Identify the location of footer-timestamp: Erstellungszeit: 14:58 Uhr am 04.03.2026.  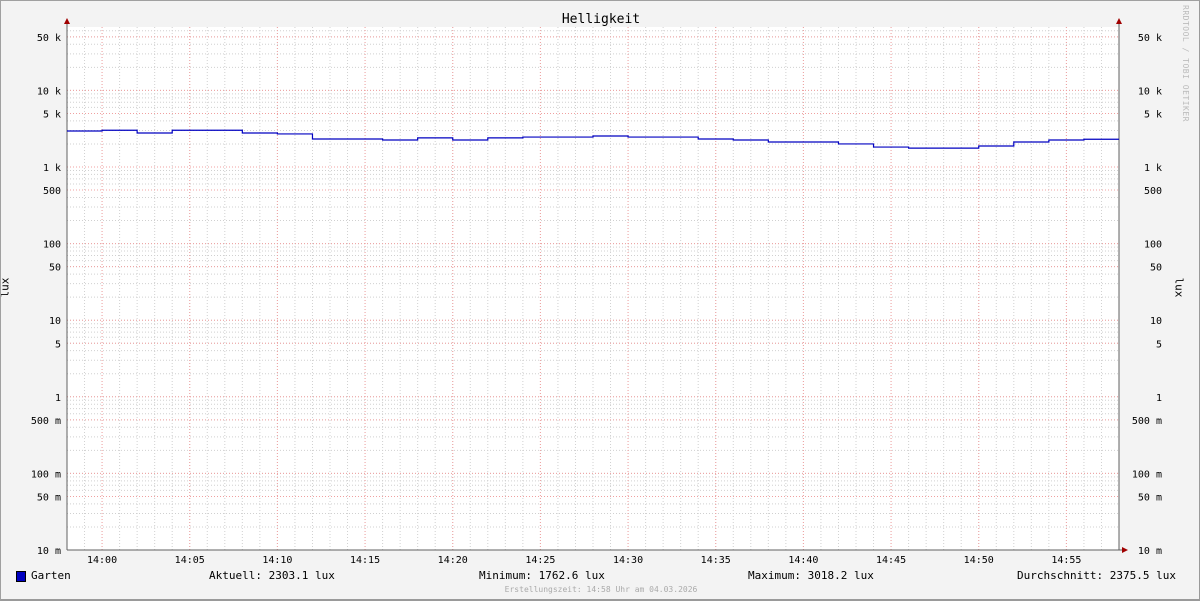
(601, 589).